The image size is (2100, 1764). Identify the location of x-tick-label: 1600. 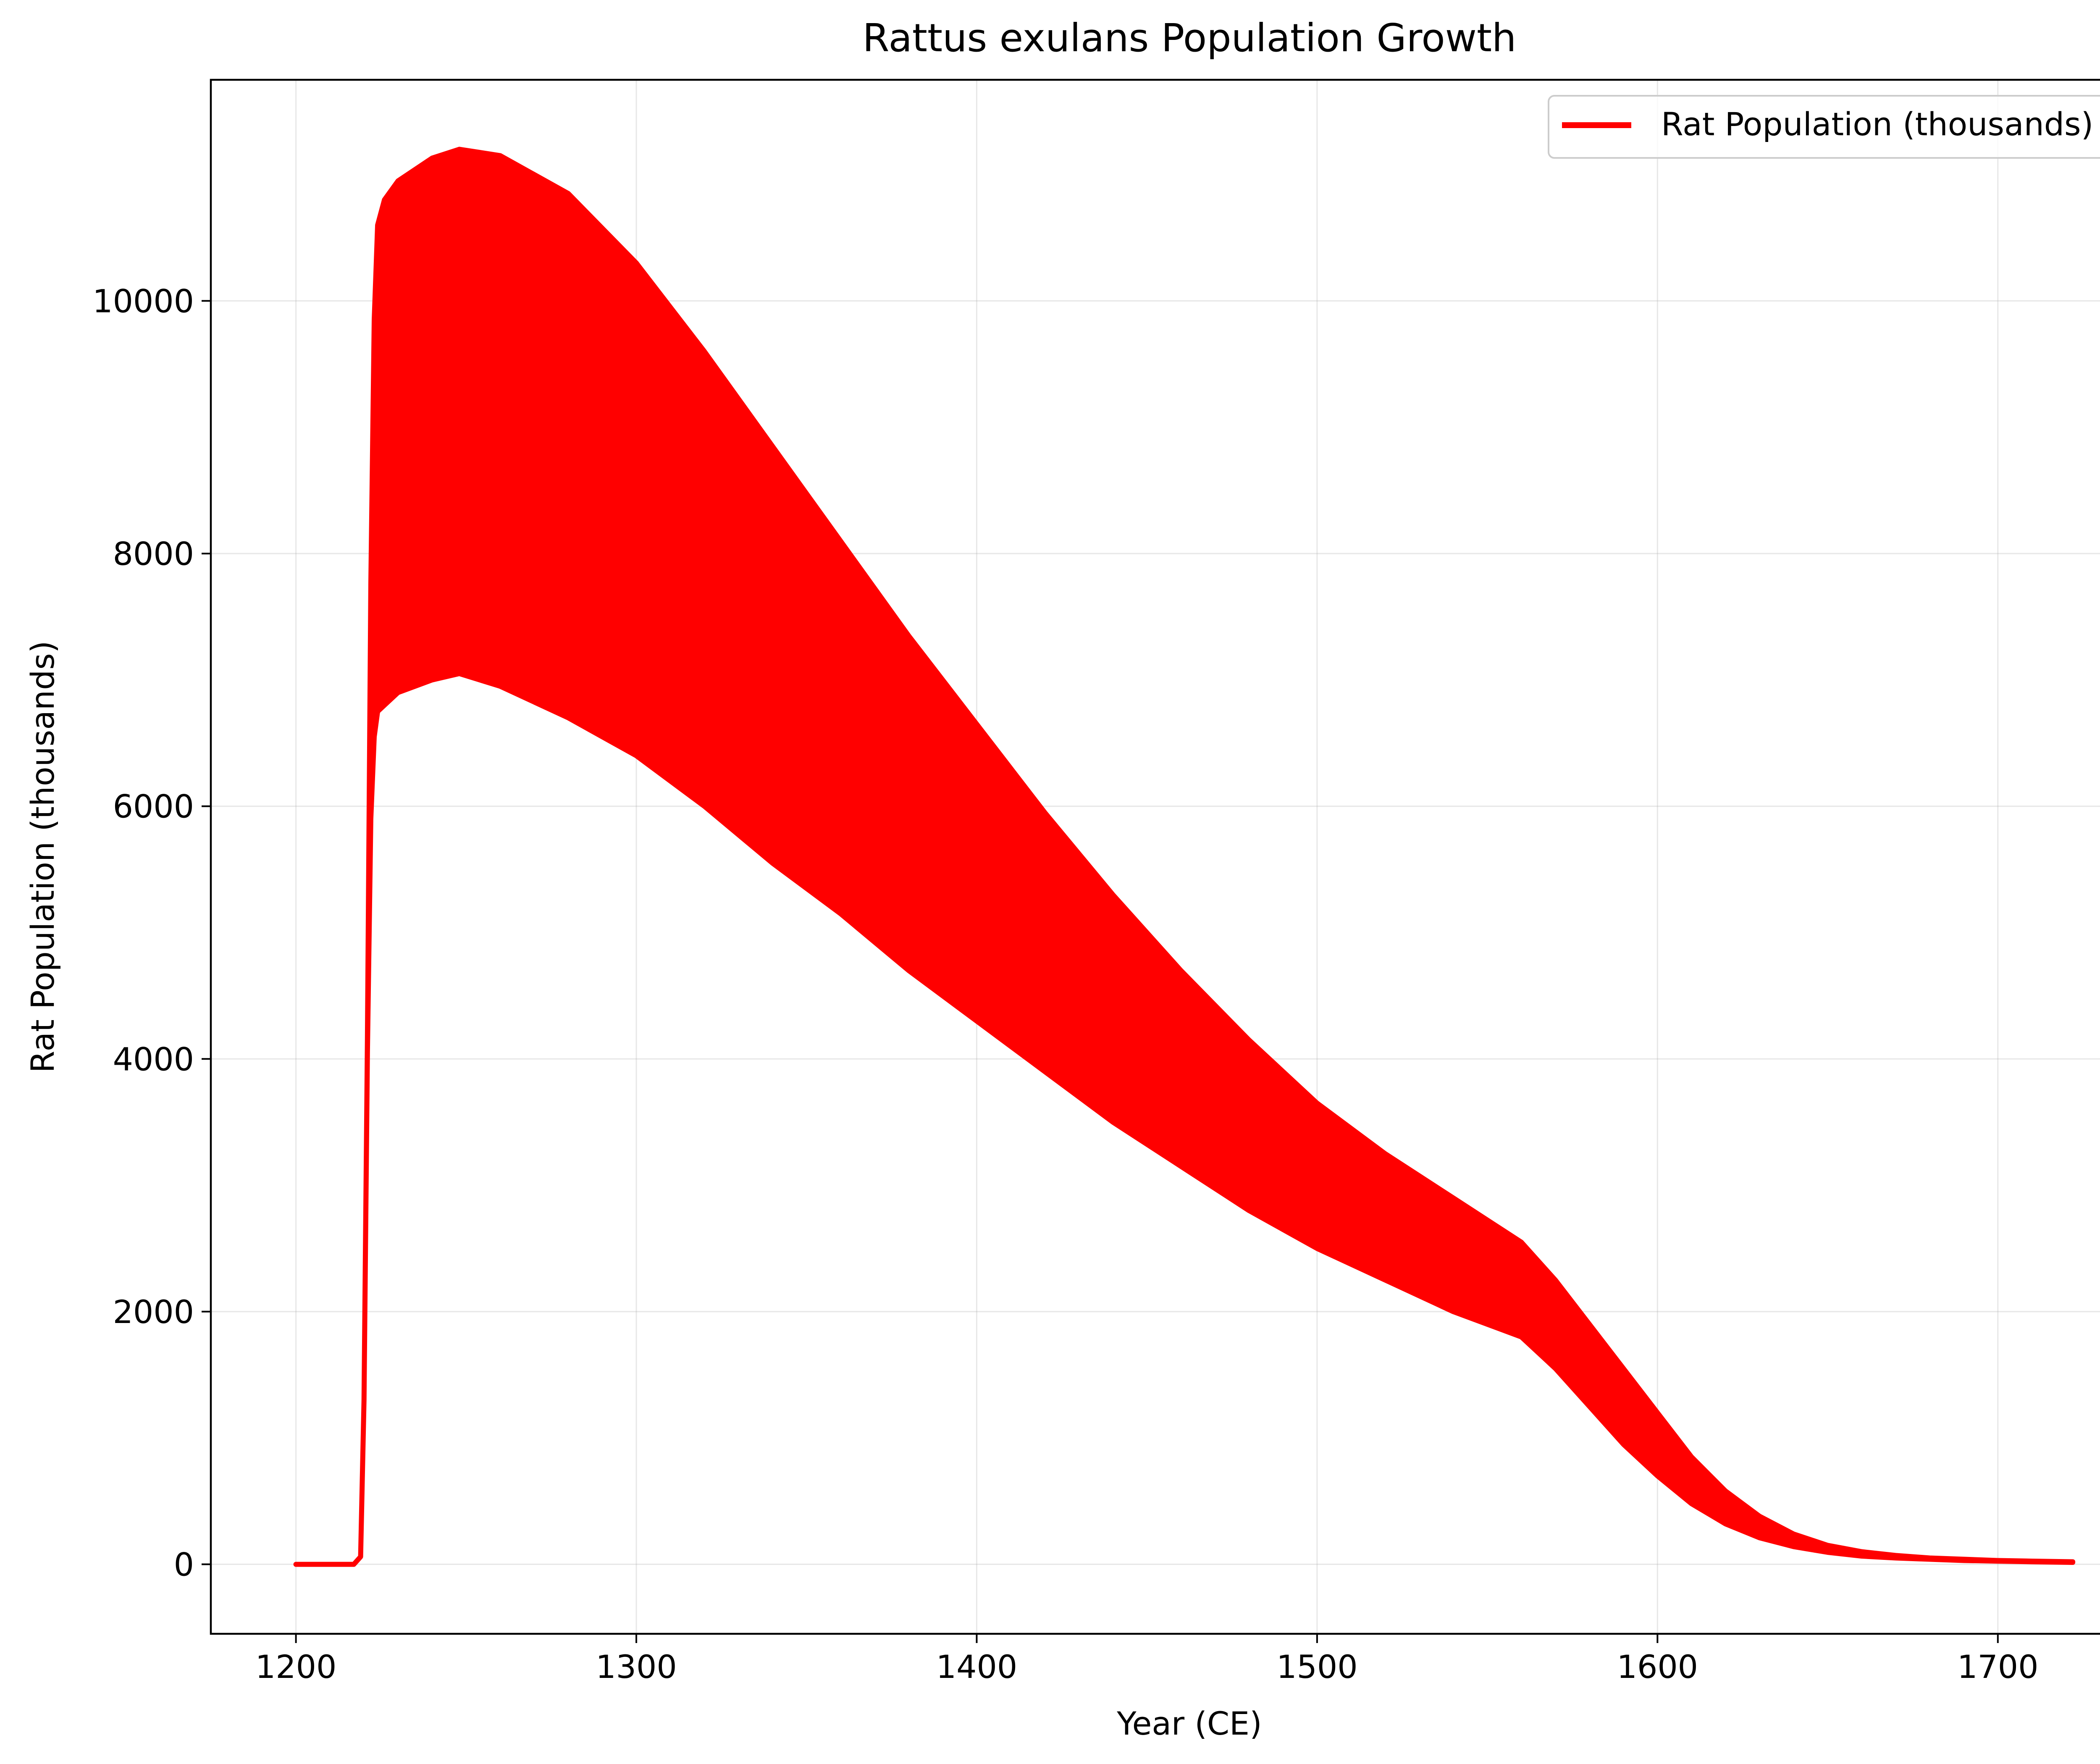
(1657, 1666).